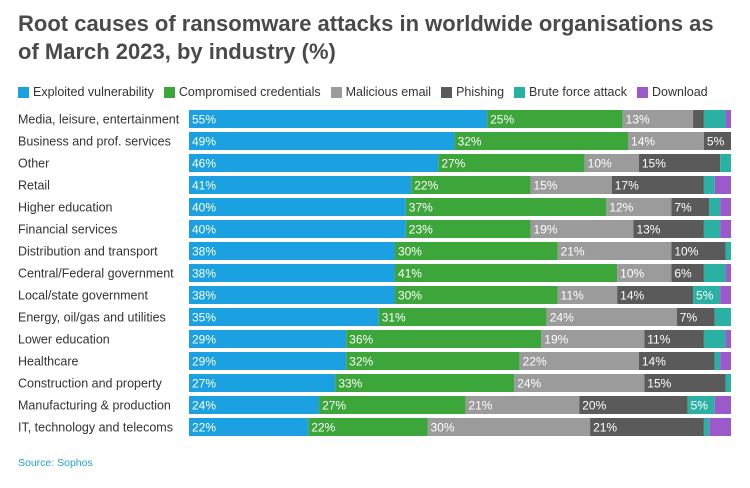 The image size is (750, 488). What do you see at coordinates (421, 230) in the screenshot?
I see `data-label-financial-services-compromised-credentials: 23%` at bounding box center [421, 230].